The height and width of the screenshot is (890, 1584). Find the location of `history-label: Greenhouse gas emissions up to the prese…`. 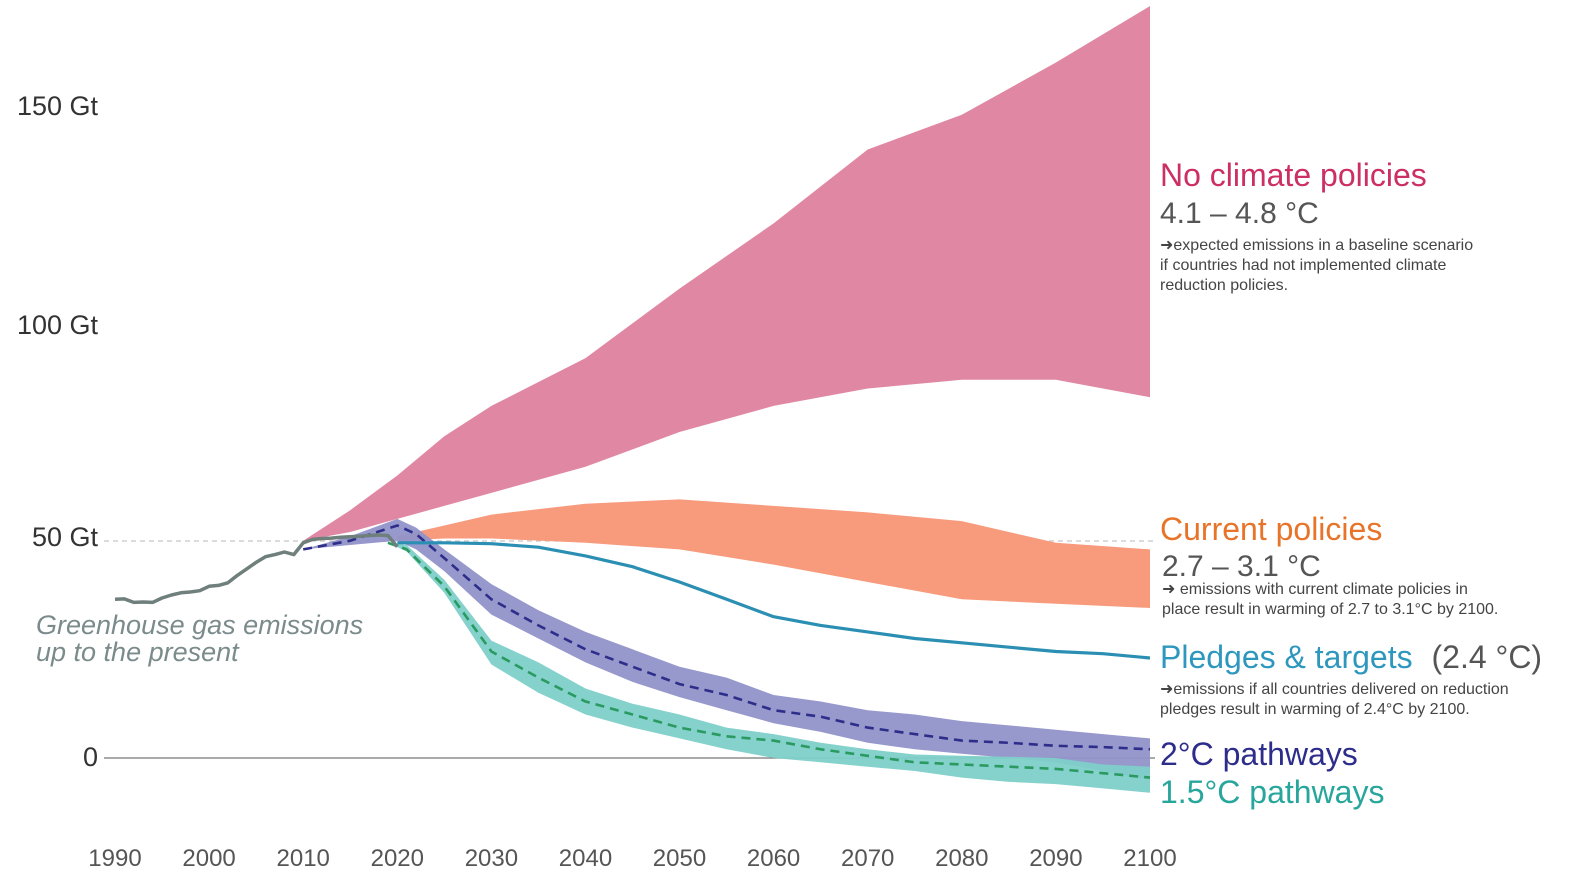

history-label: Greenhouse gas emissions up to the prese… is located at coordinates (199, 638).